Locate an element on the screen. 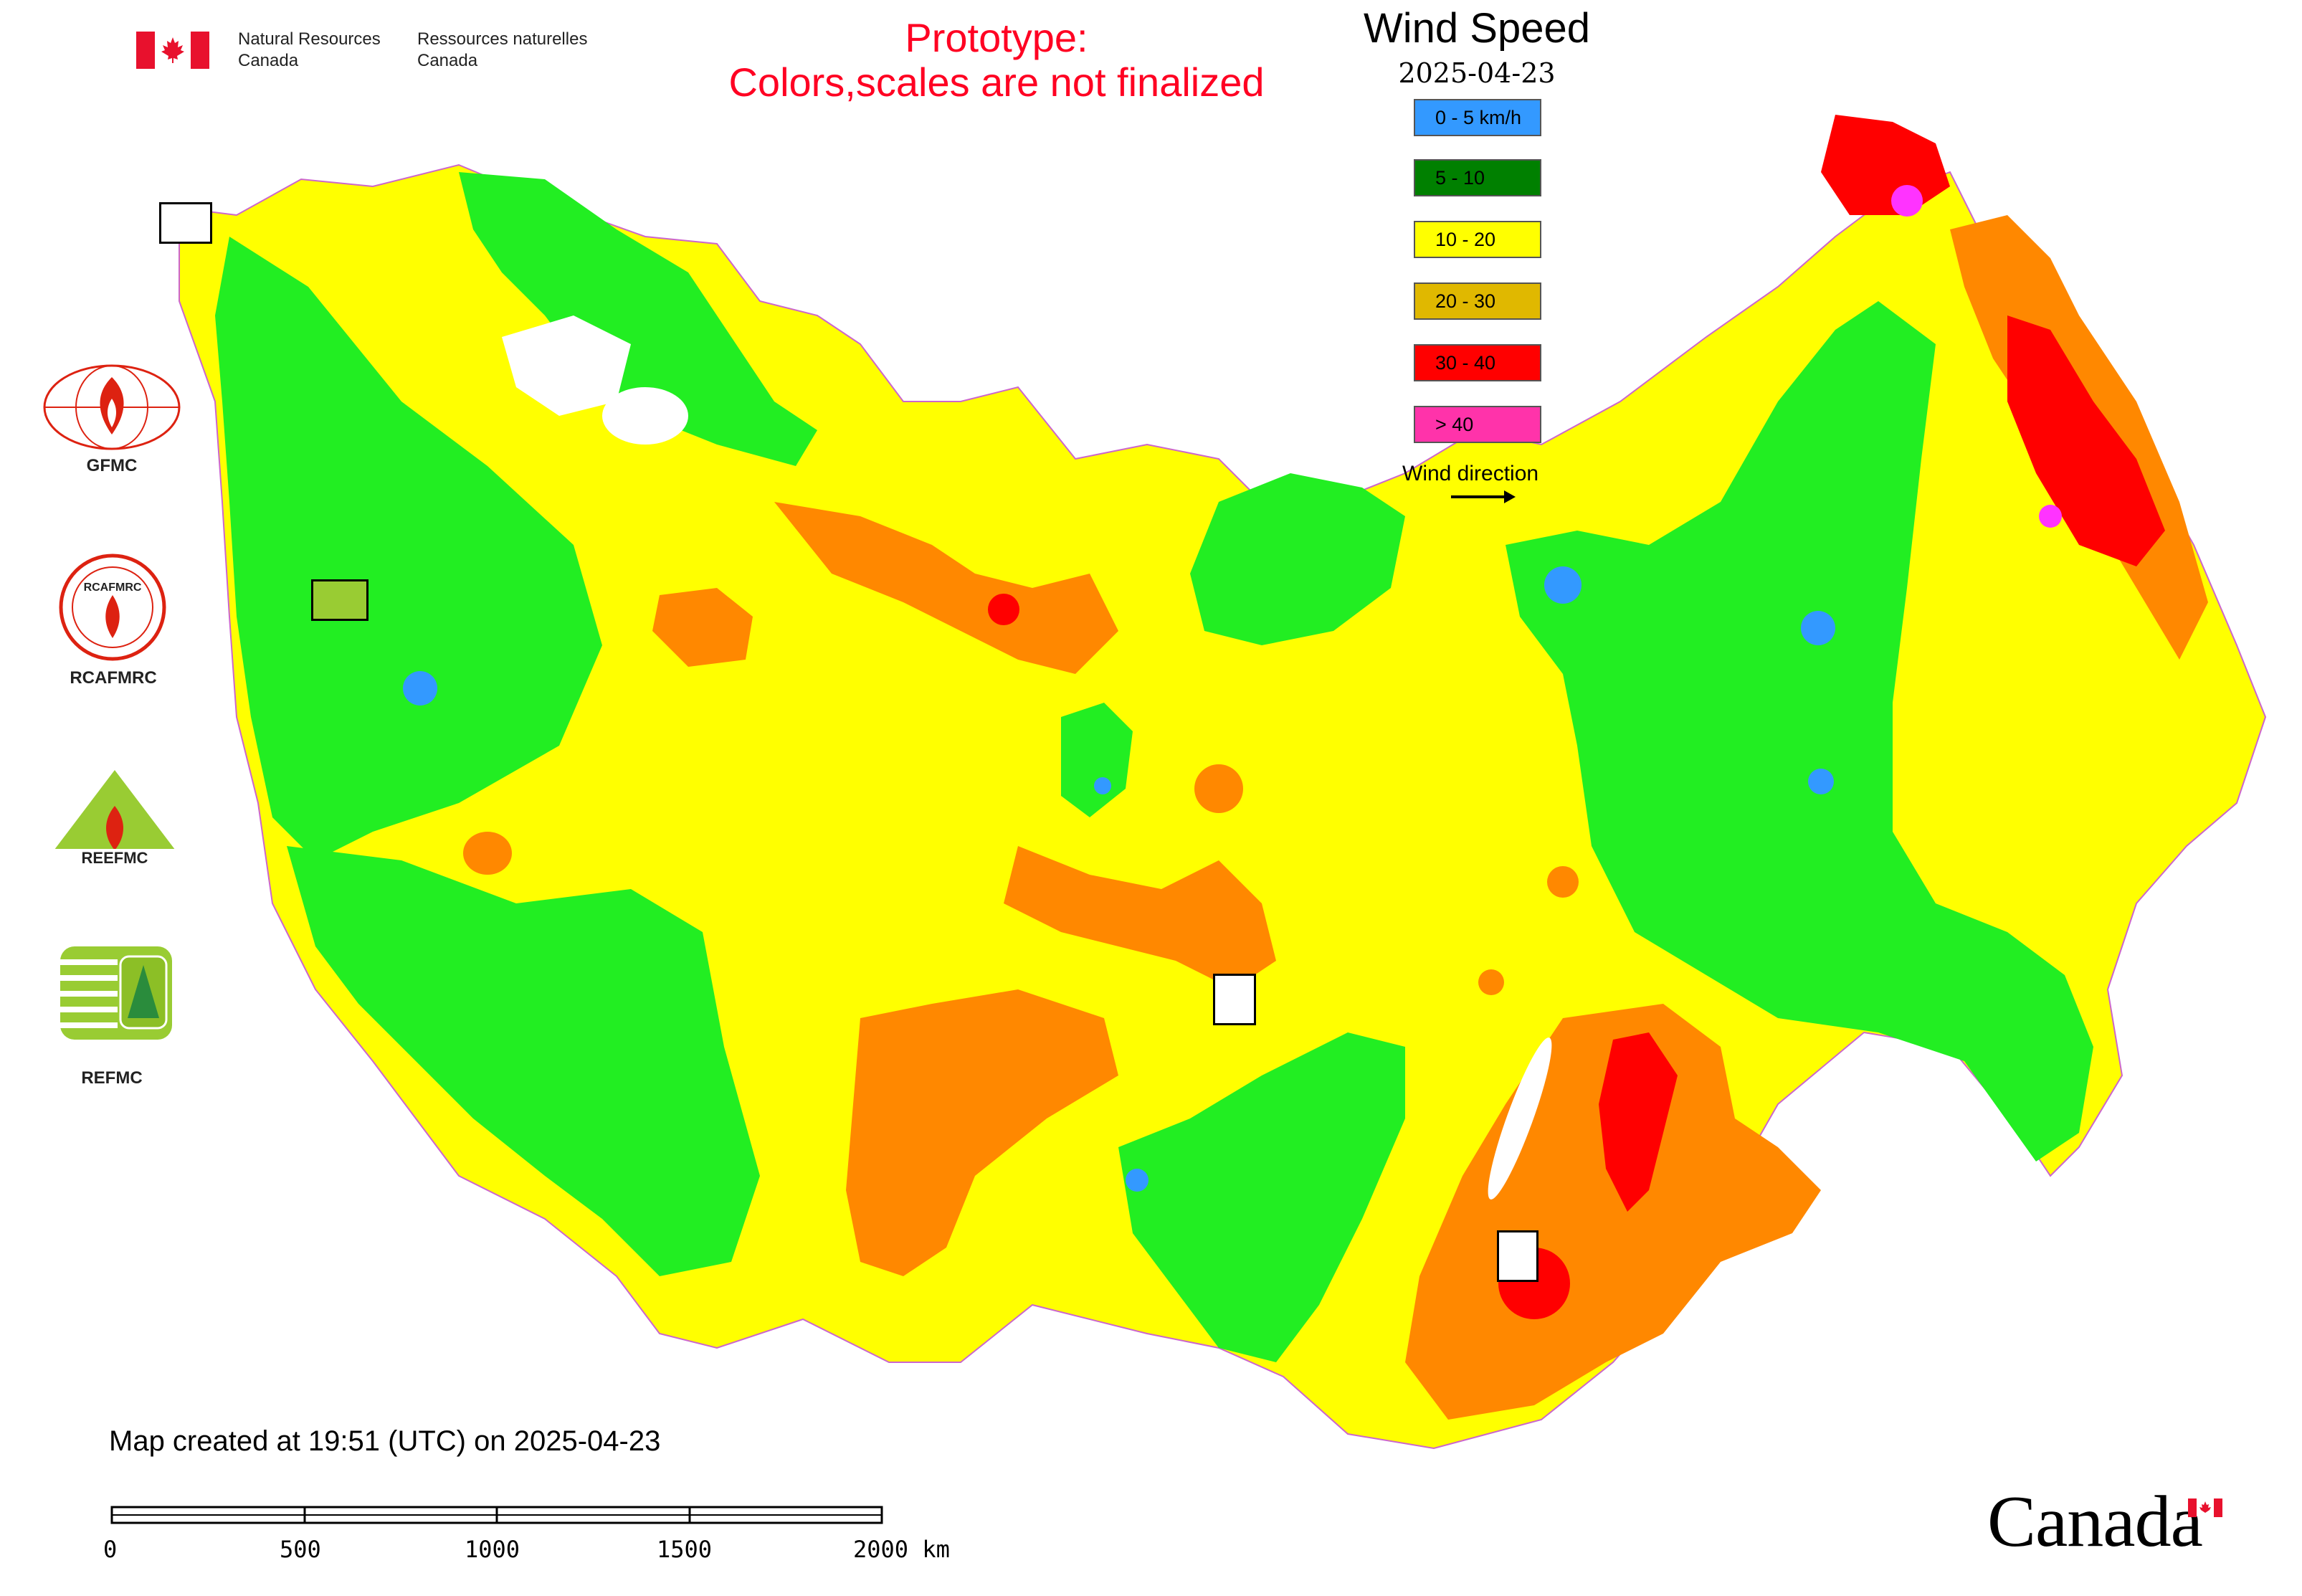 The width and height of the screenshot is (2302, 1596). wind-direction-arrow-icon is located at coordinates (1484, 496).